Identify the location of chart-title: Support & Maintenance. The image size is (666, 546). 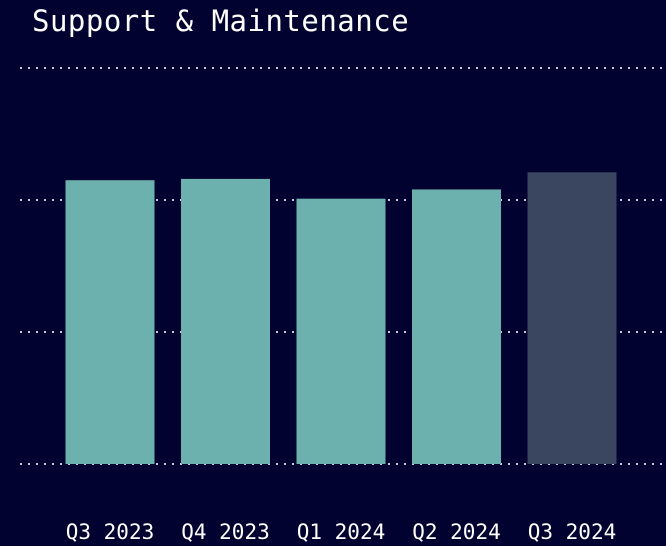
(221, 21).